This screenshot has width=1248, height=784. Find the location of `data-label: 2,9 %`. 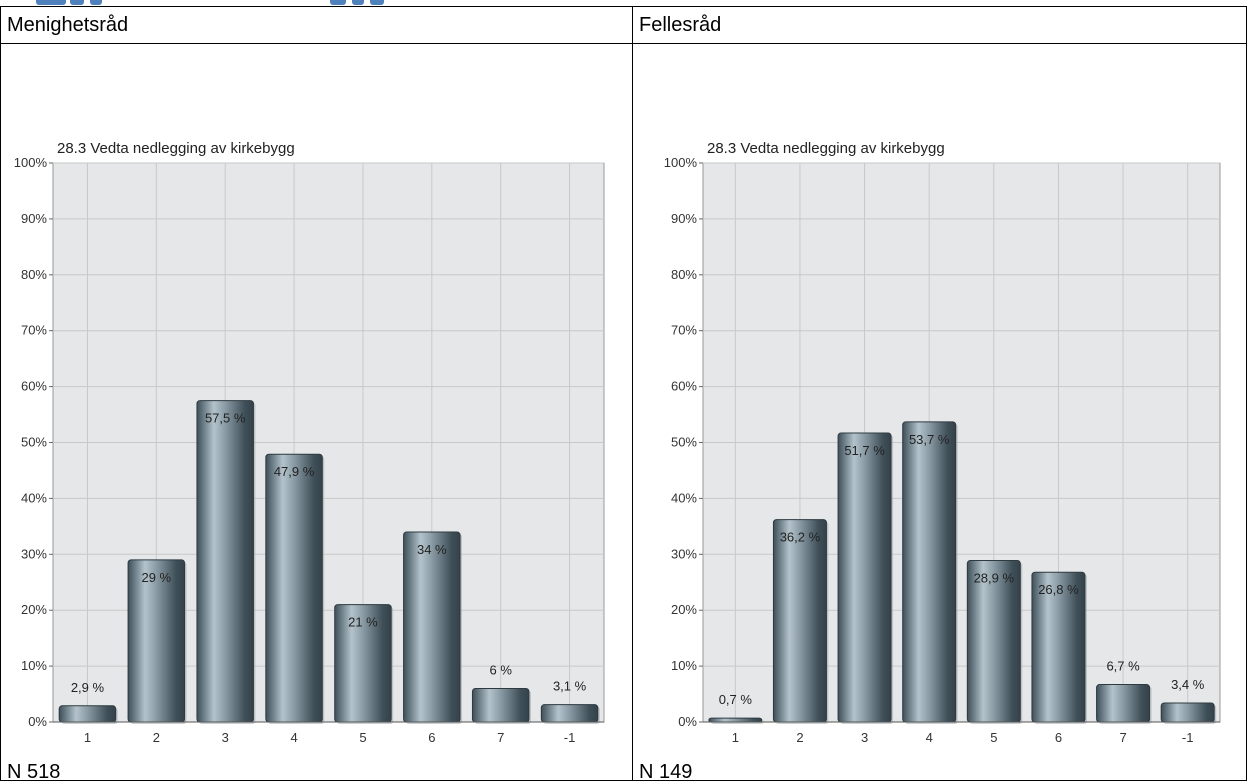

data-label: 2,9 % is located at coordinates (88, 687).